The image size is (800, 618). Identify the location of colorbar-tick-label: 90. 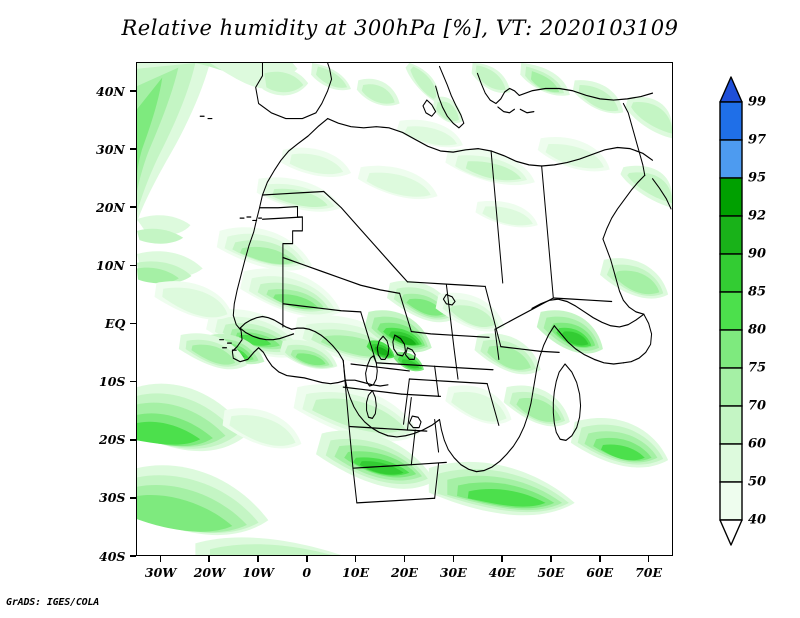
(757, 254).